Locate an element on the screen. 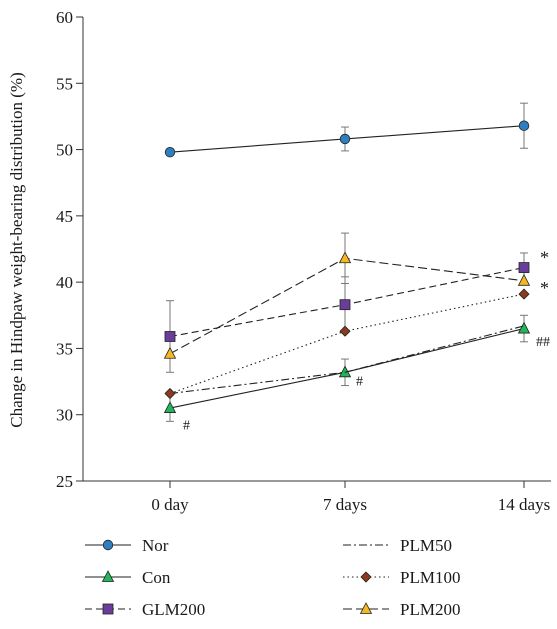  x-tick-label: 7 days is located at coordinates (345, 504).